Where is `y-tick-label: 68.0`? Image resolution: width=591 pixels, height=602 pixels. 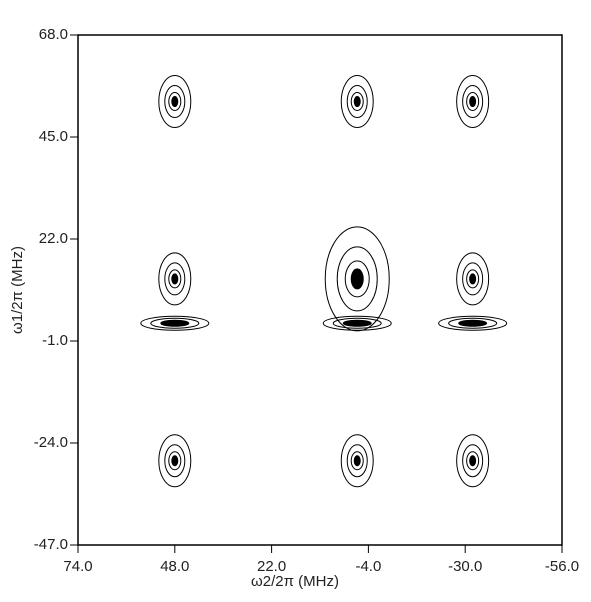 y-tick-label: 68.0 is located at coordinates (53, 34).